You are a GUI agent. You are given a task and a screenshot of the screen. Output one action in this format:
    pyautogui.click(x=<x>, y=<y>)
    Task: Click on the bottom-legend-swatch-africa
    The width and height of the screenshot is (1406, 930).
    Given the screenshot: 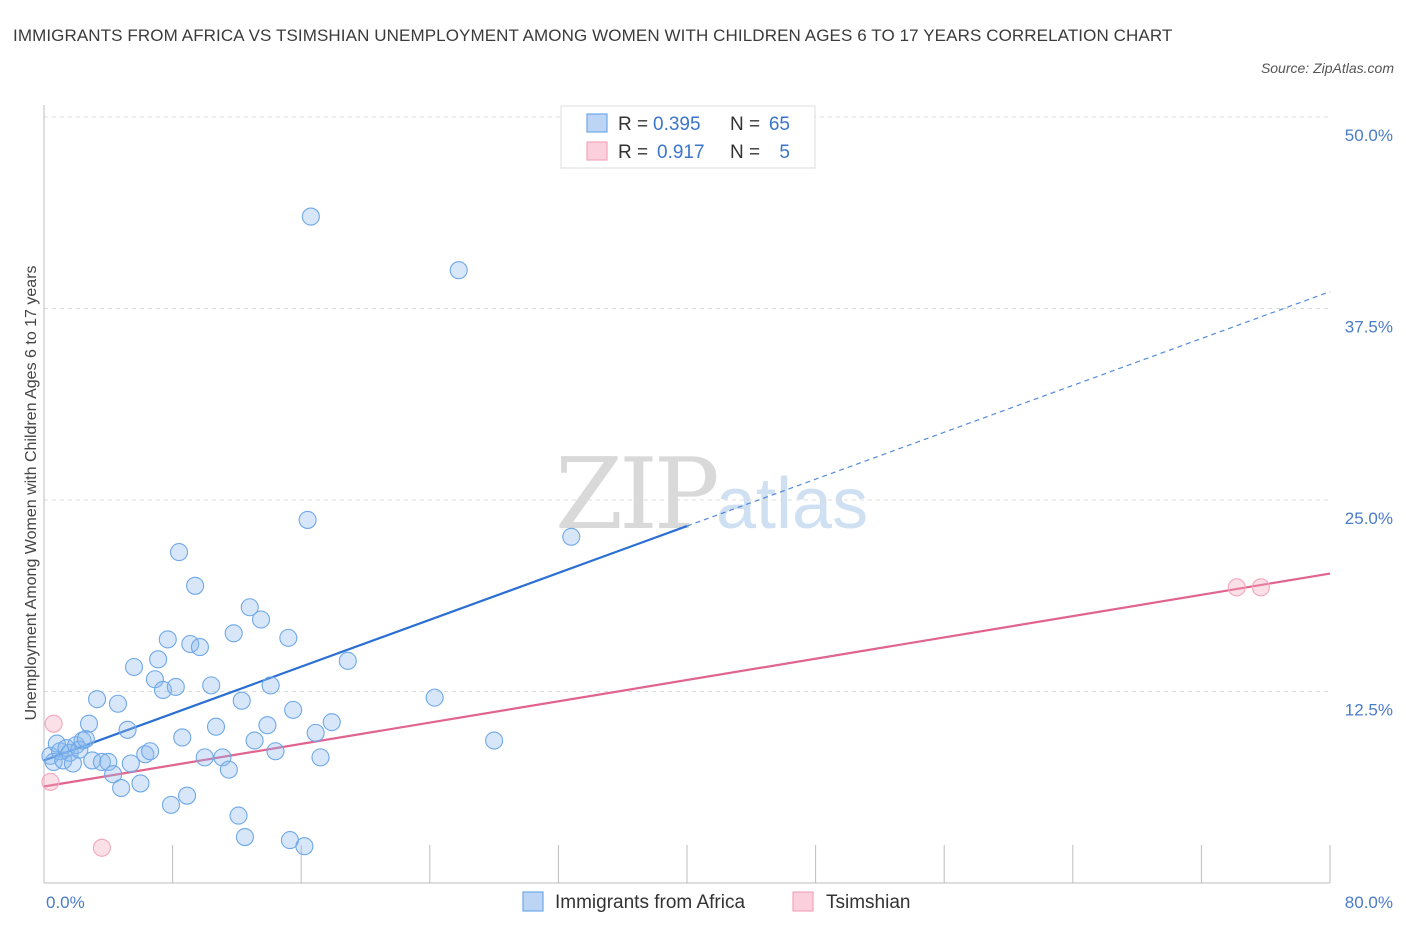 What is the action you would take?
    pyautogui.click(x=533, y=901)
    